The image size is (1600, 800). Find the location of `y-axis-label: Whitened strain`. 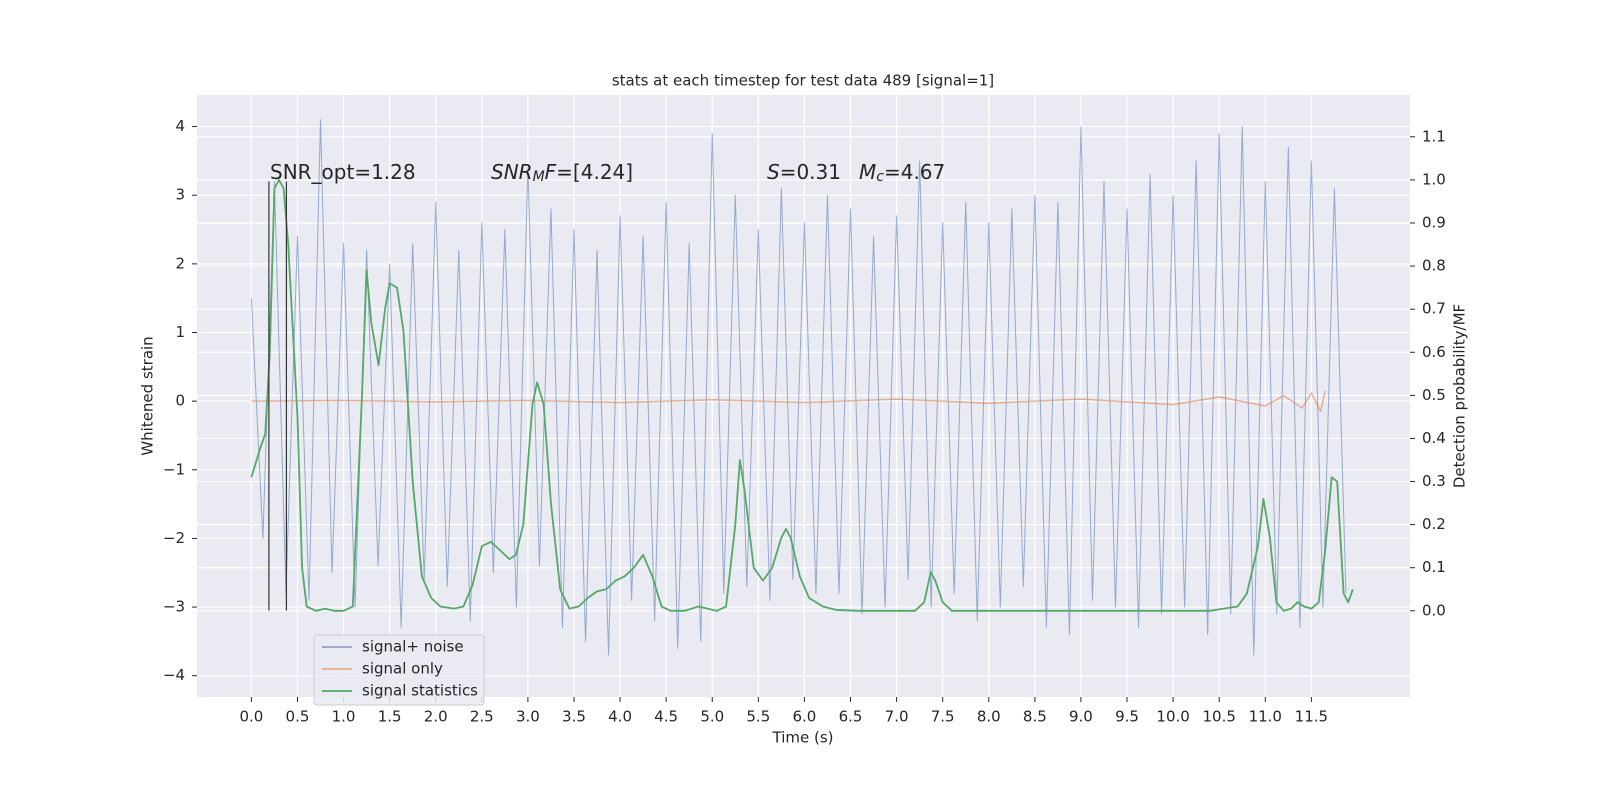

y-axis-label: Whitened strain is located at coordinates (148, 395).